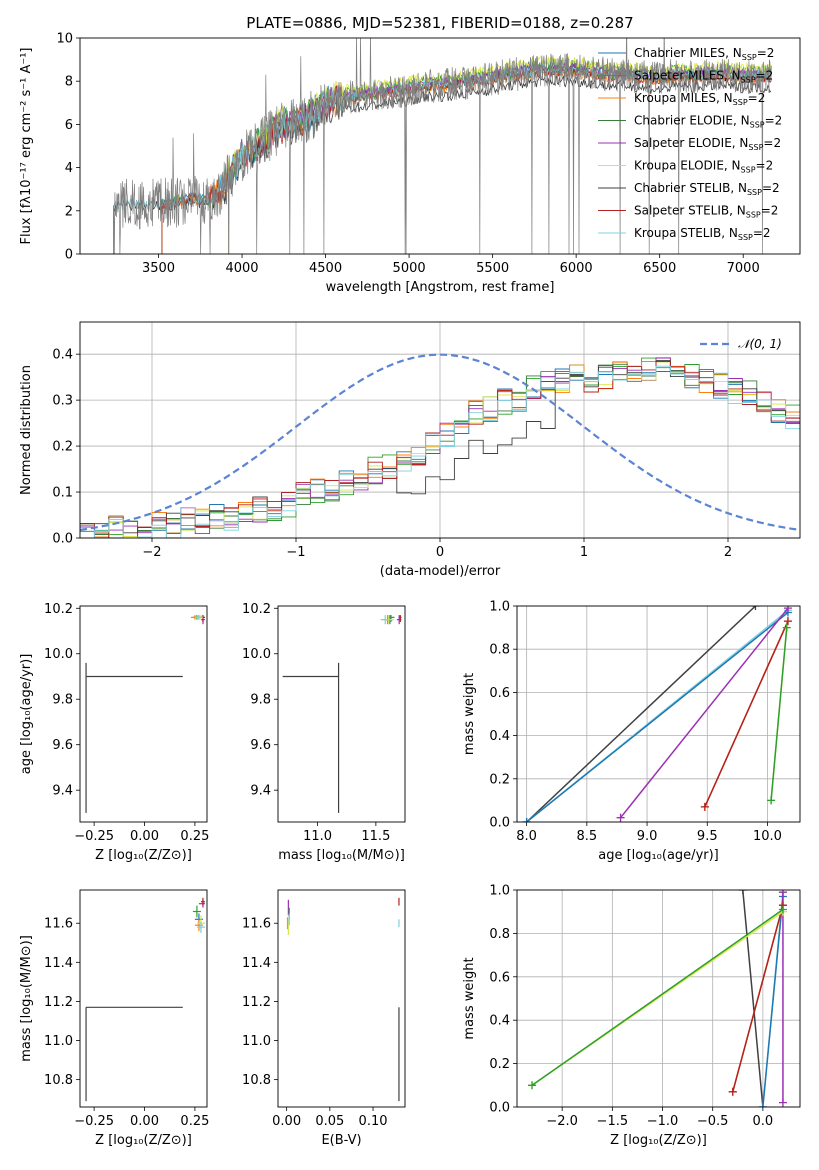  I want to click on weight-marker, so click(782, 909).